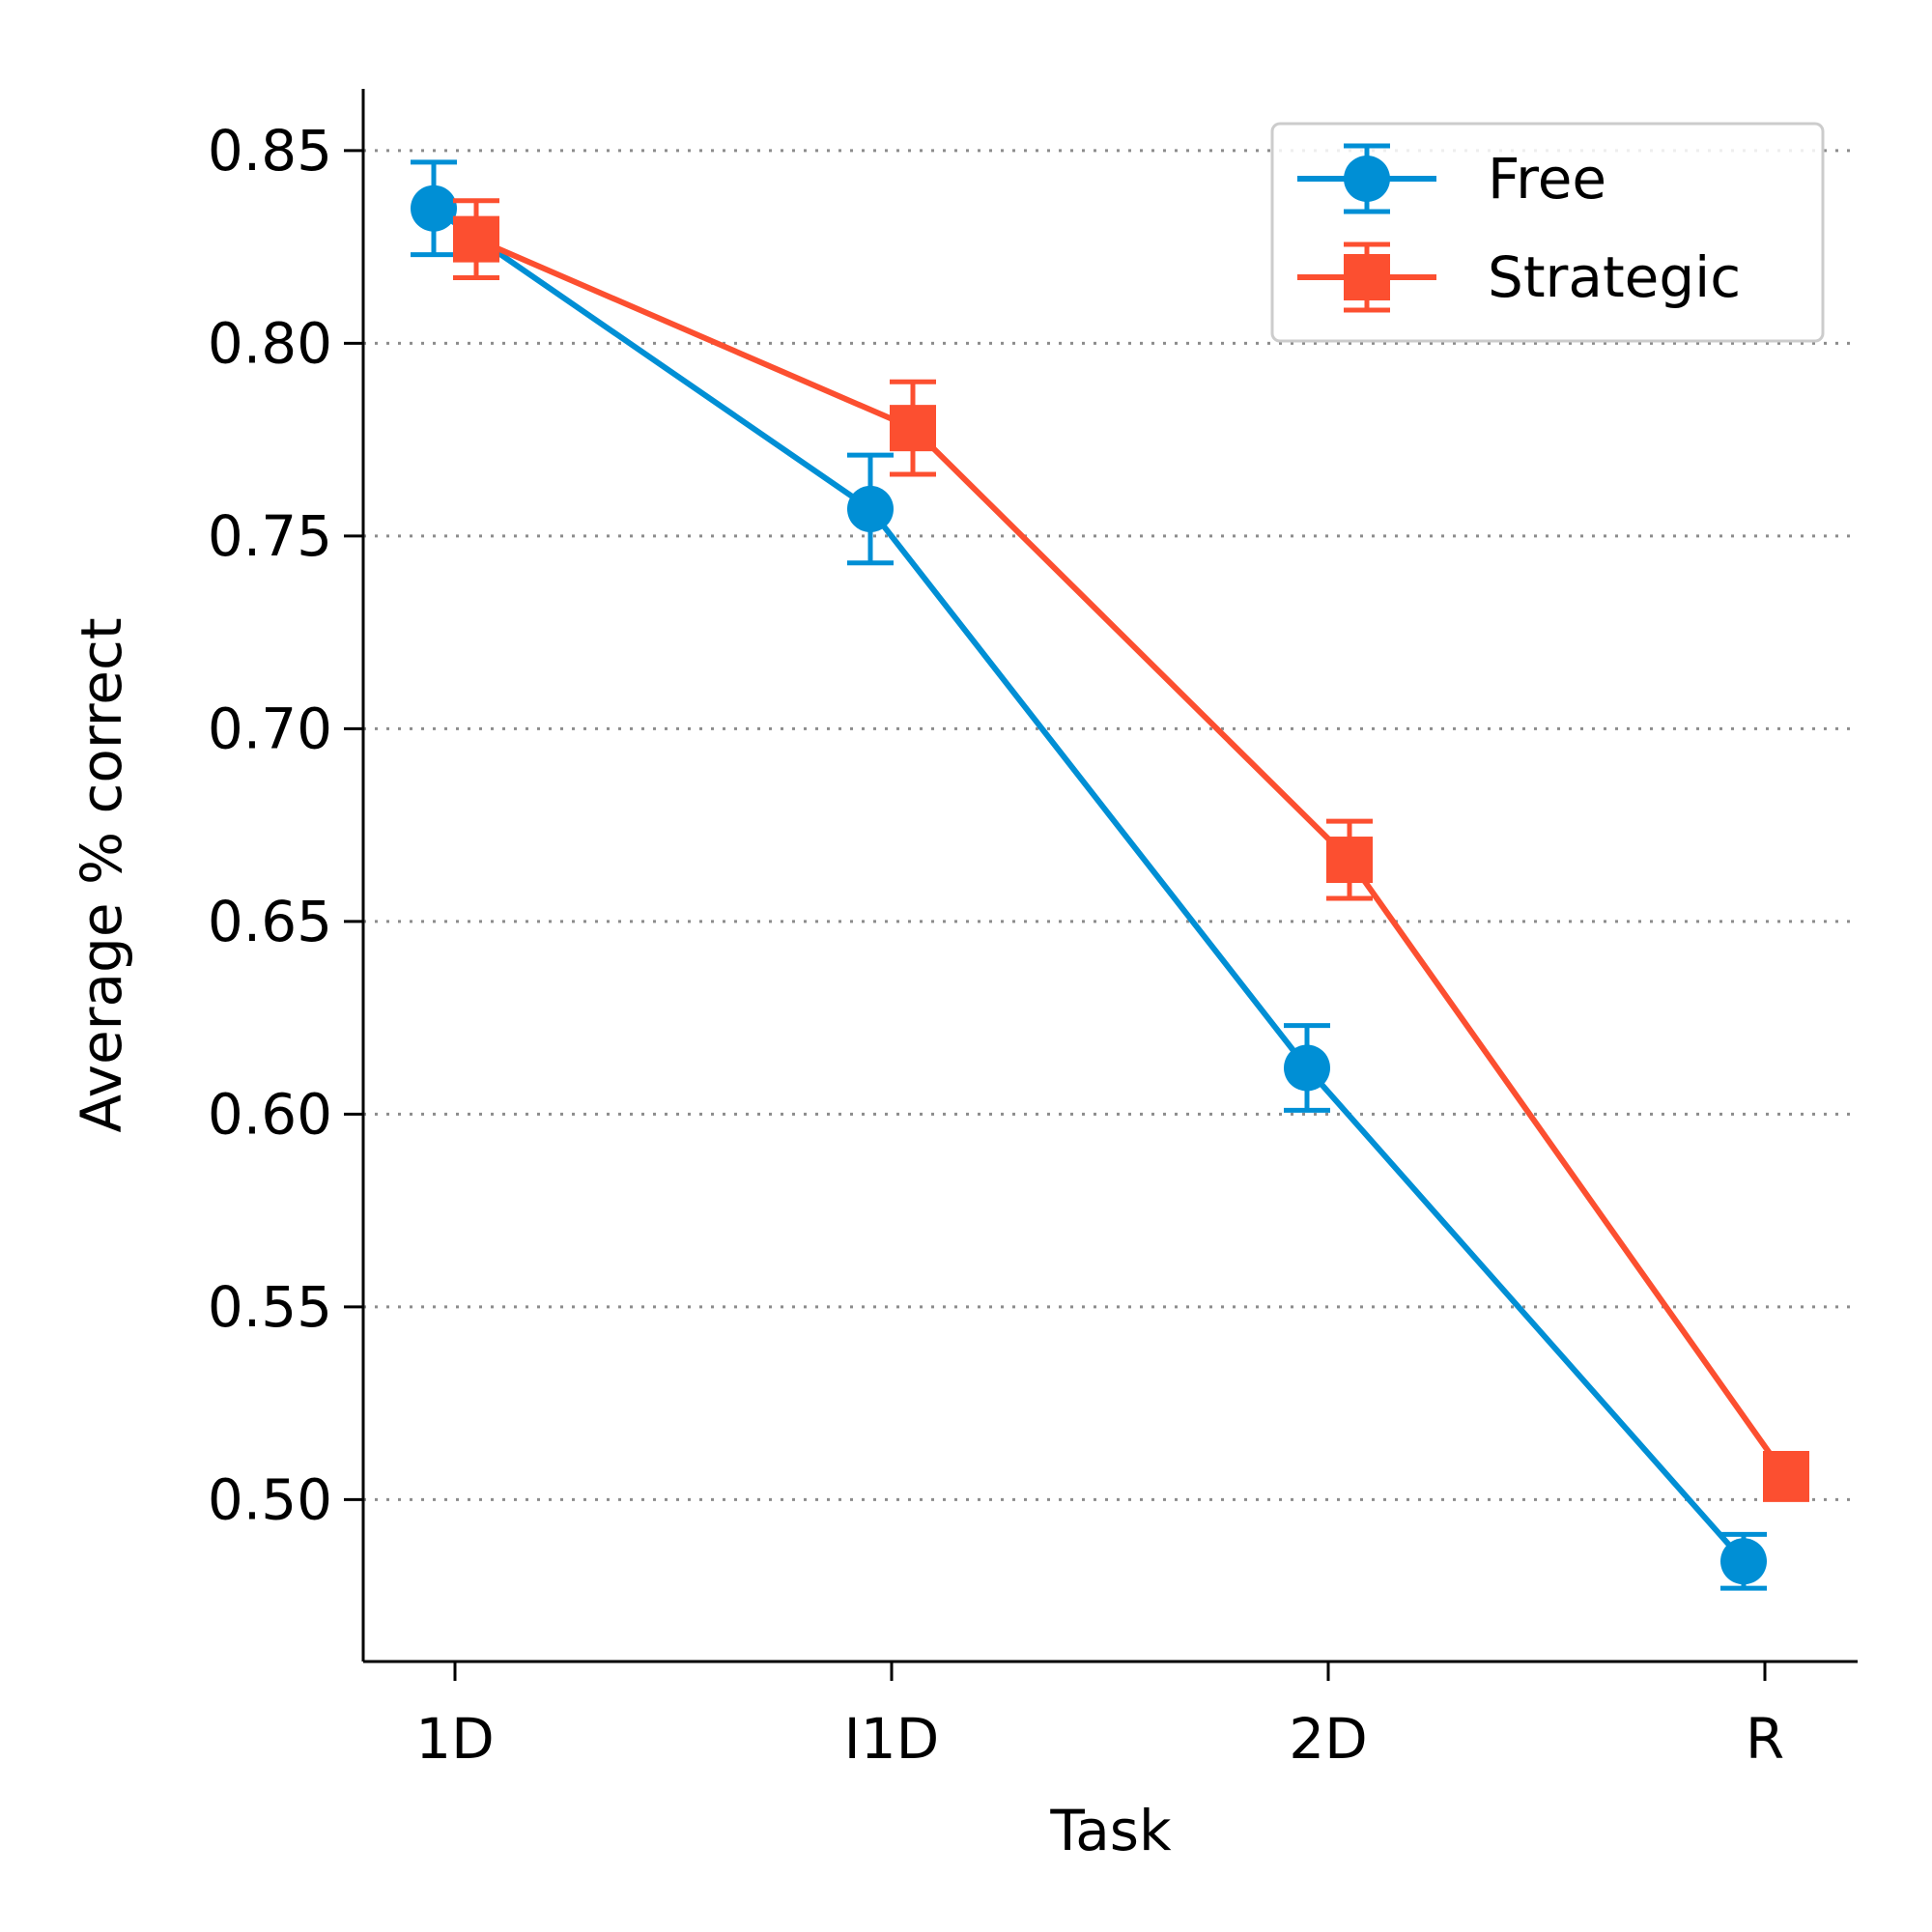  What do you see at coordinates (270, 728) in the screenshot?
I see `y-tick-label: 0.70` at bounding box center [270, 728].